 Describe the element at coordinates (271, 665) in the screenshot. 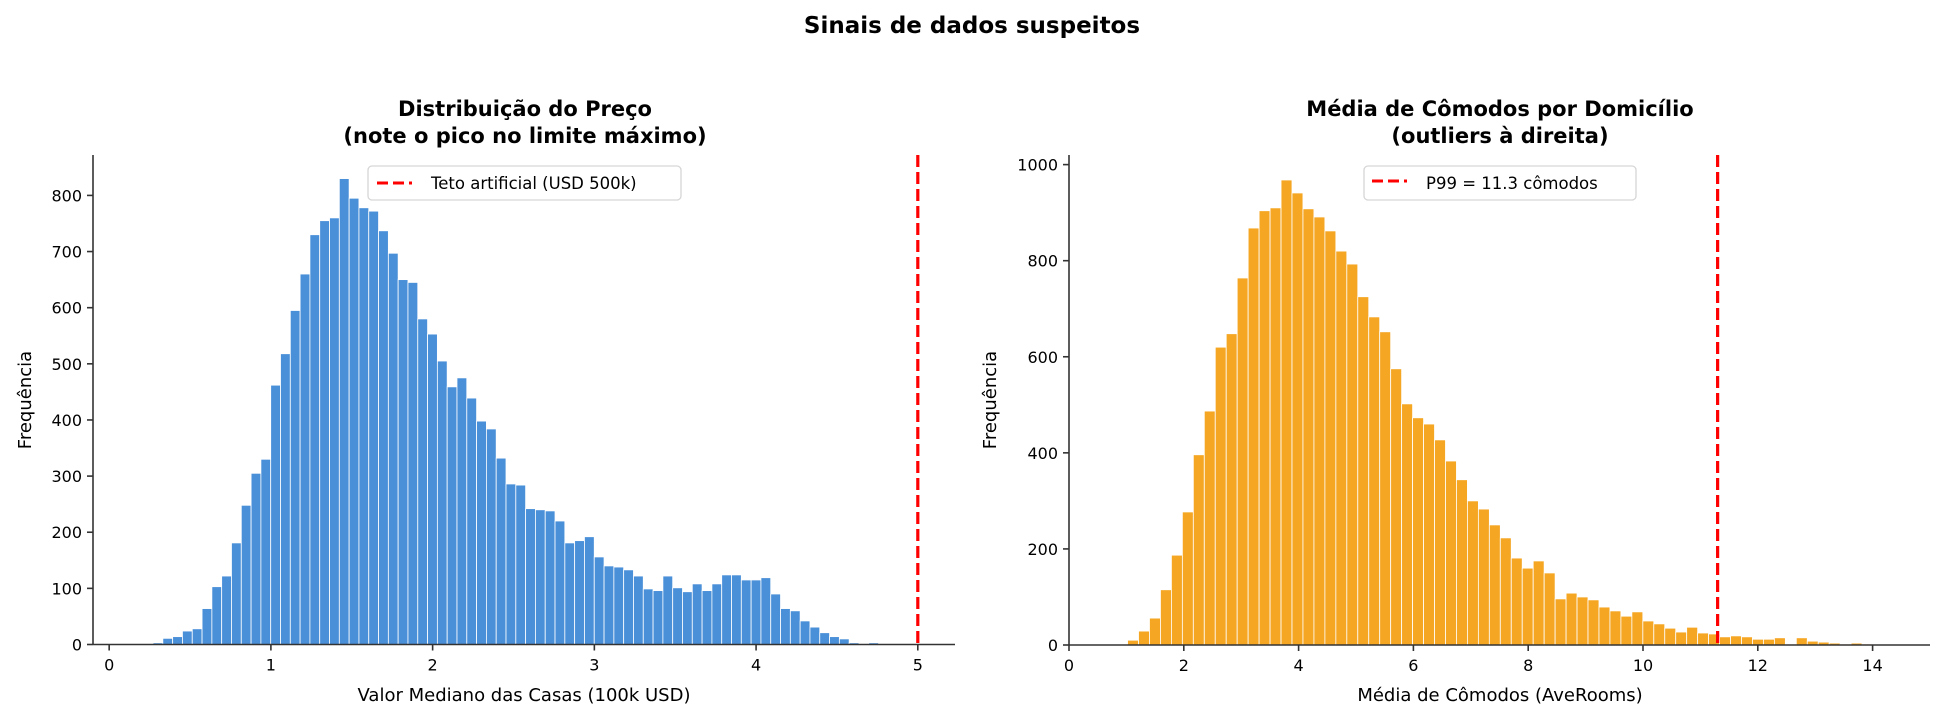

I see `x-tick-label: 1` at that location.